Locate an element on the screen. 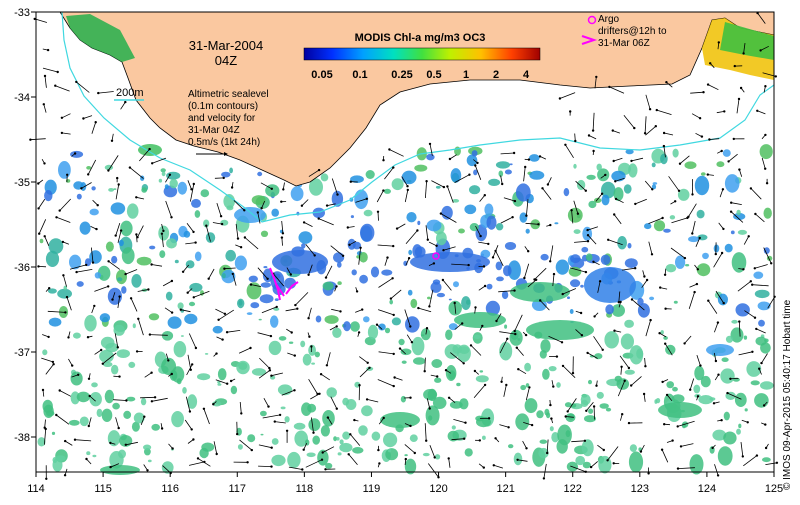 This screenshot has height=505, width=800. lon-tick-label: 119 is located at coordinates (372, 489).